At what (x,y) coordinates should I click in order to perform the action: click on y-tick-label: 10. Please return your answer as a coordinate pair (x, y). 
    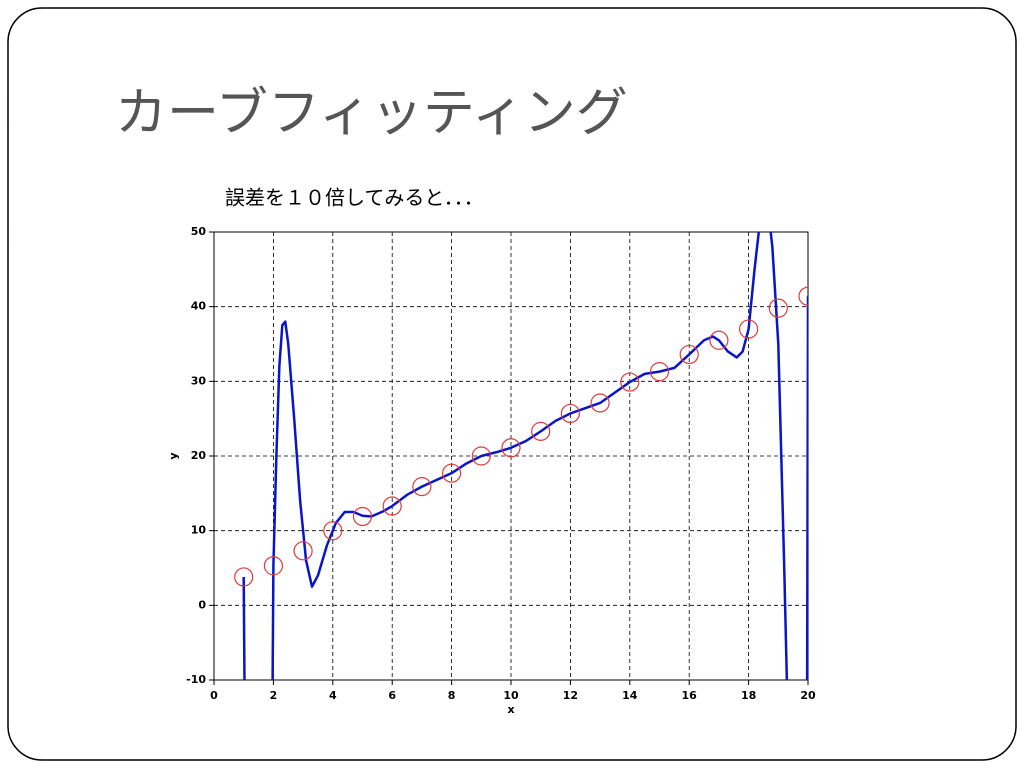
    Looking at the image, I should click on (199, 530).